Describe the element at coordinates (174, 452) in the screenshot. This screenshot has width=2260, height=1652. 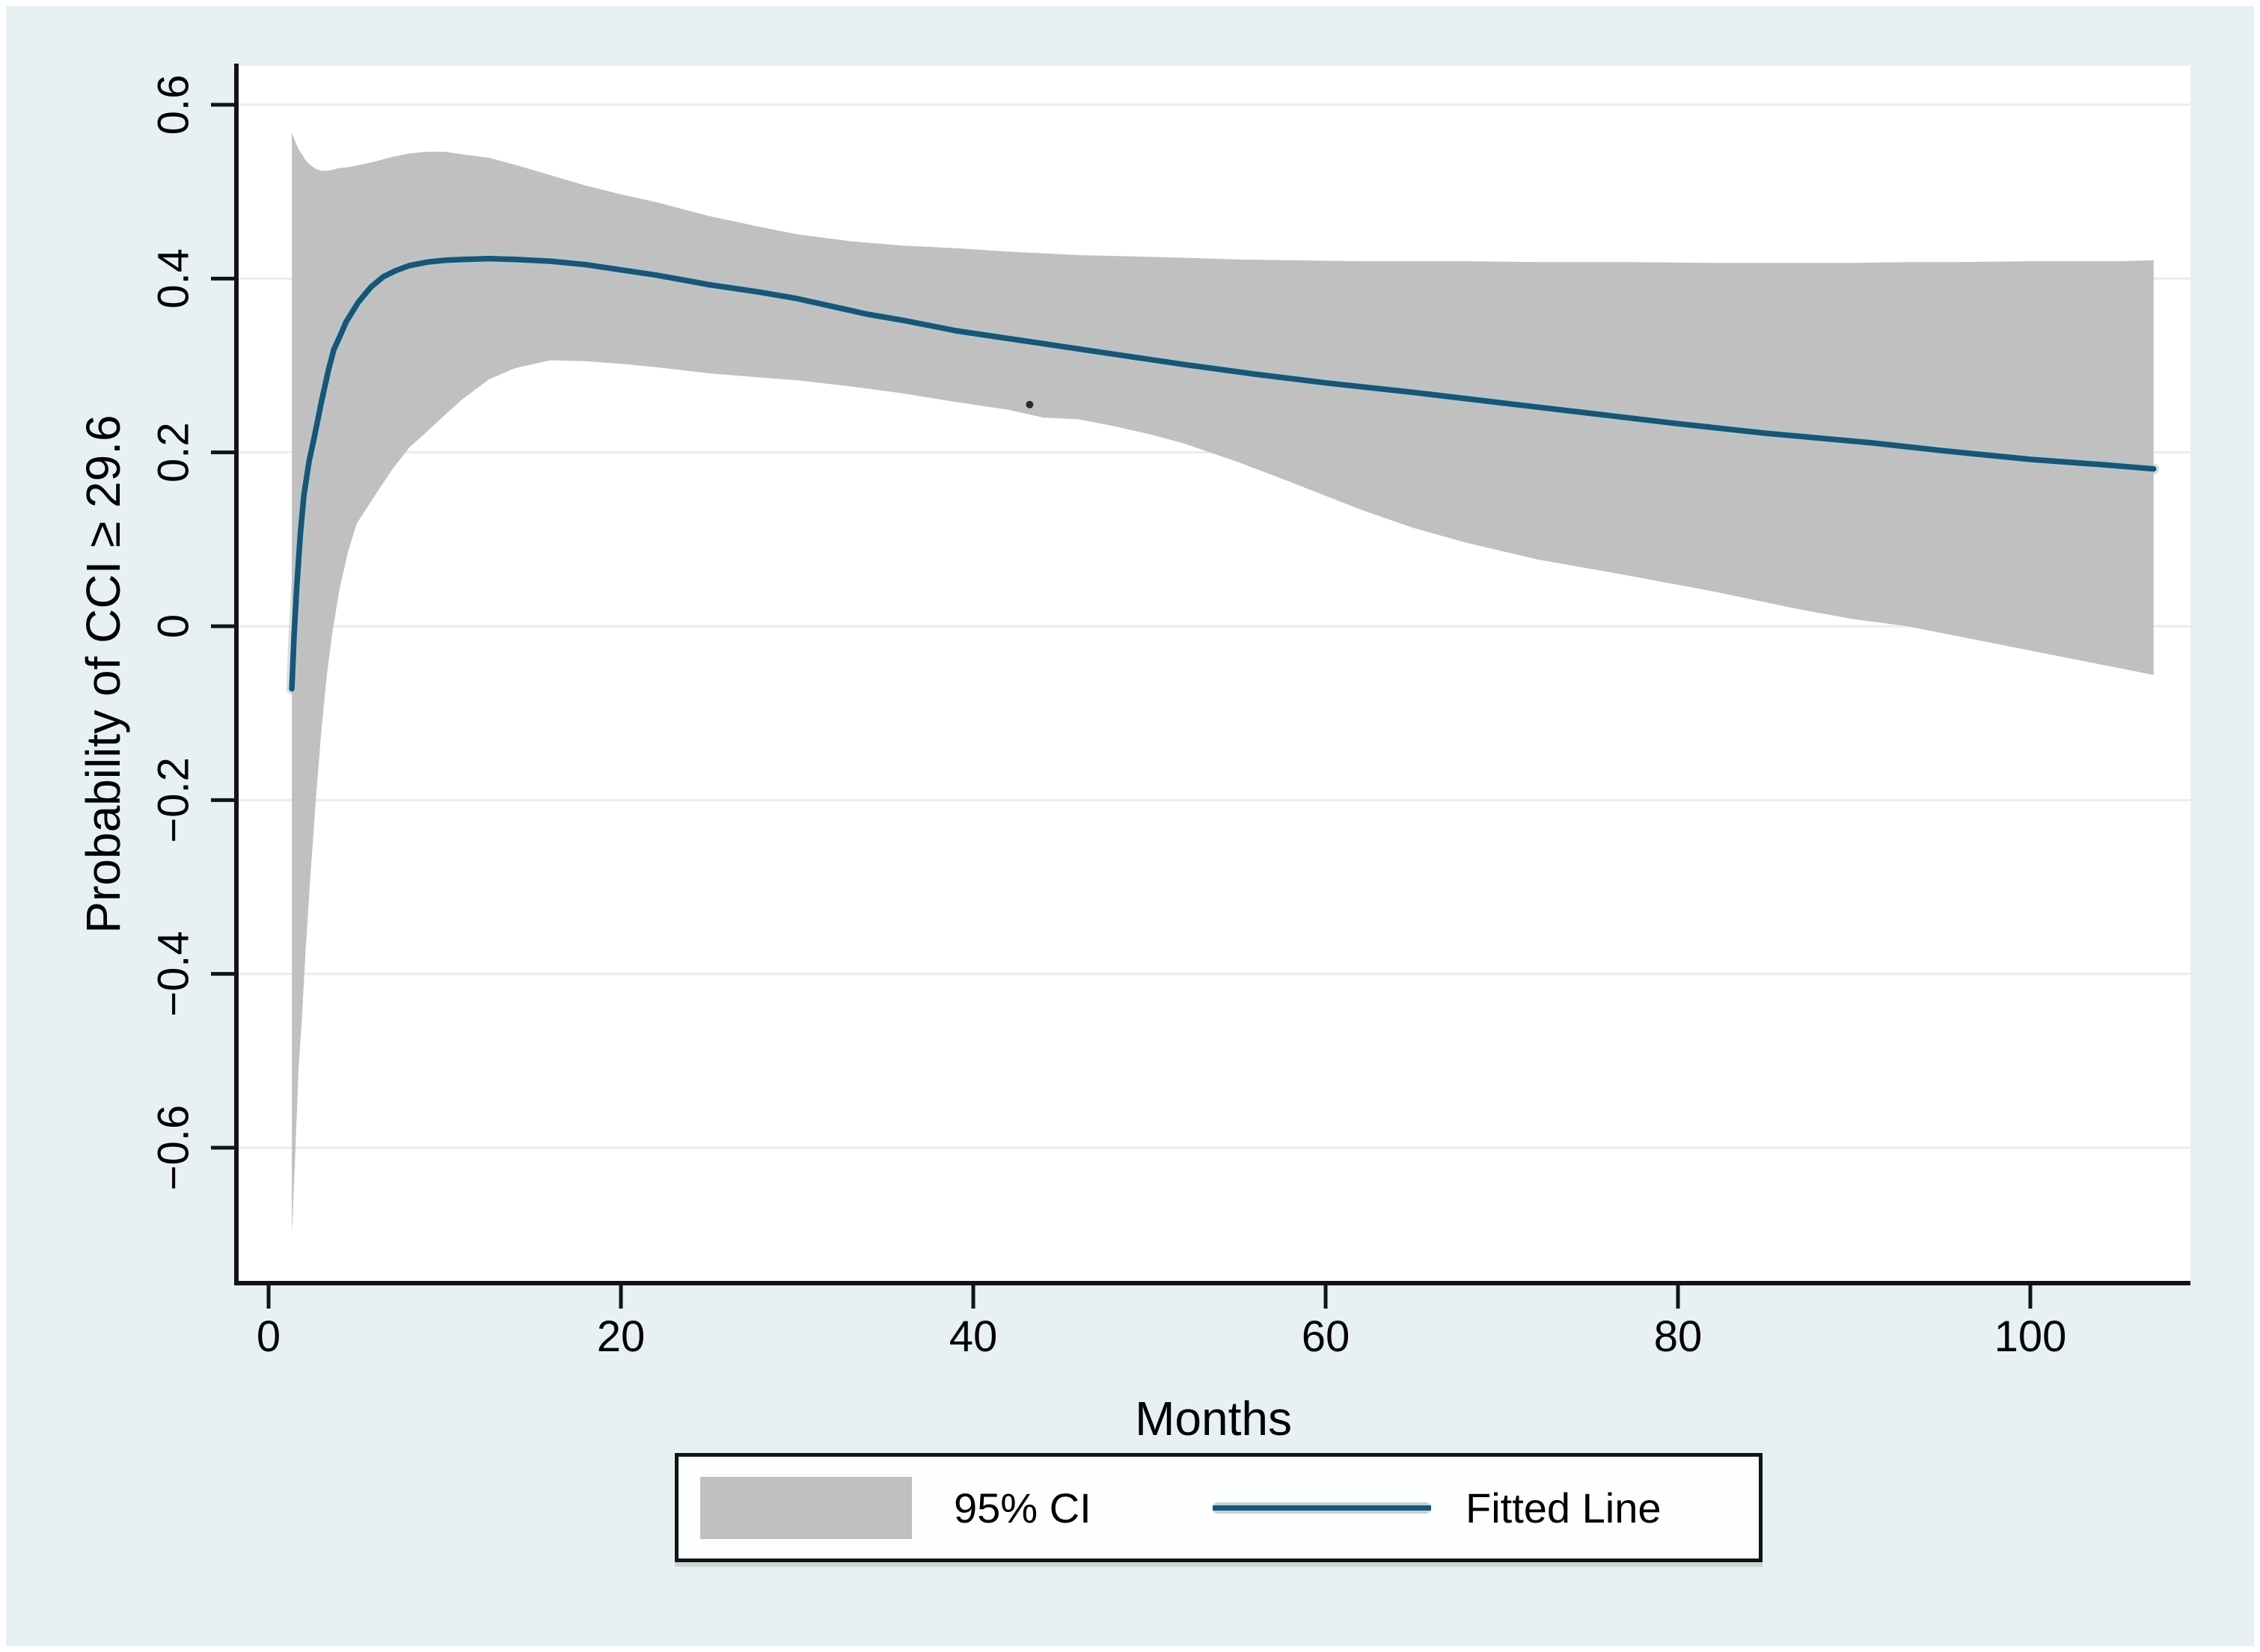
I see `y-tick-label: 0.2` at that location.